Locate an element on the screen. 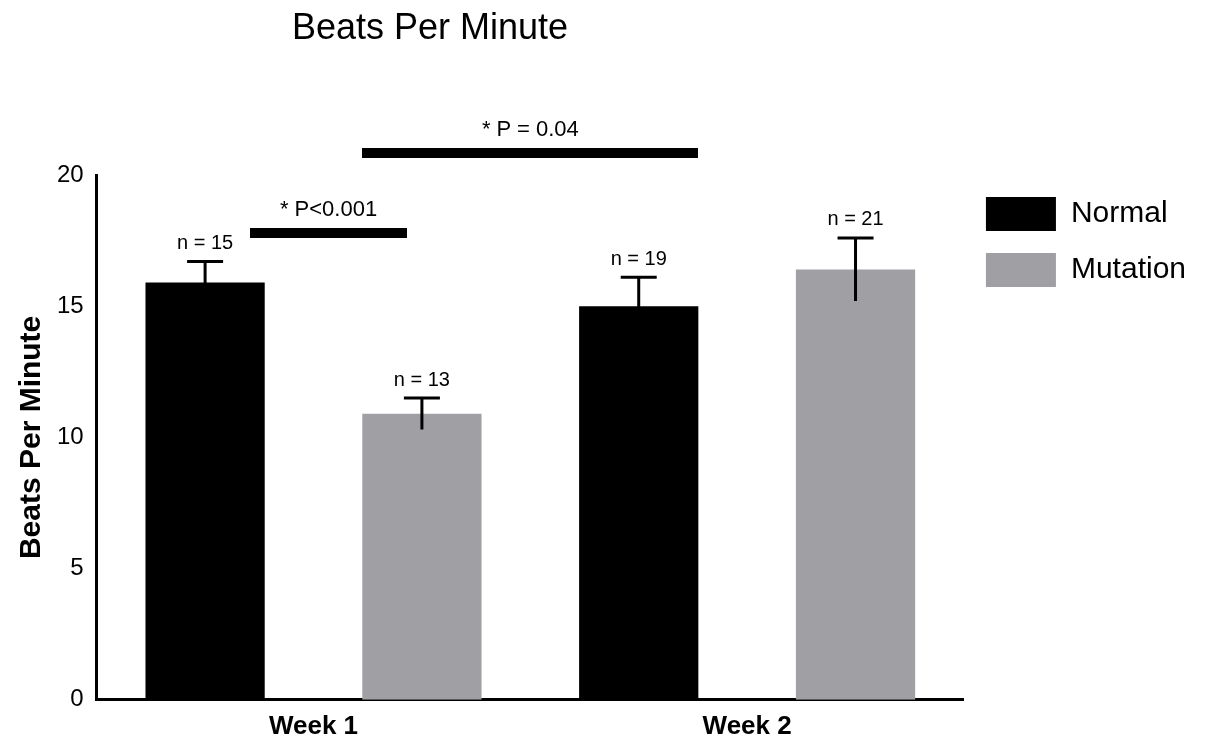 This screenshot has height=750, width=1206. annotation: * P<0.001 is located at coordinates (328, 208).